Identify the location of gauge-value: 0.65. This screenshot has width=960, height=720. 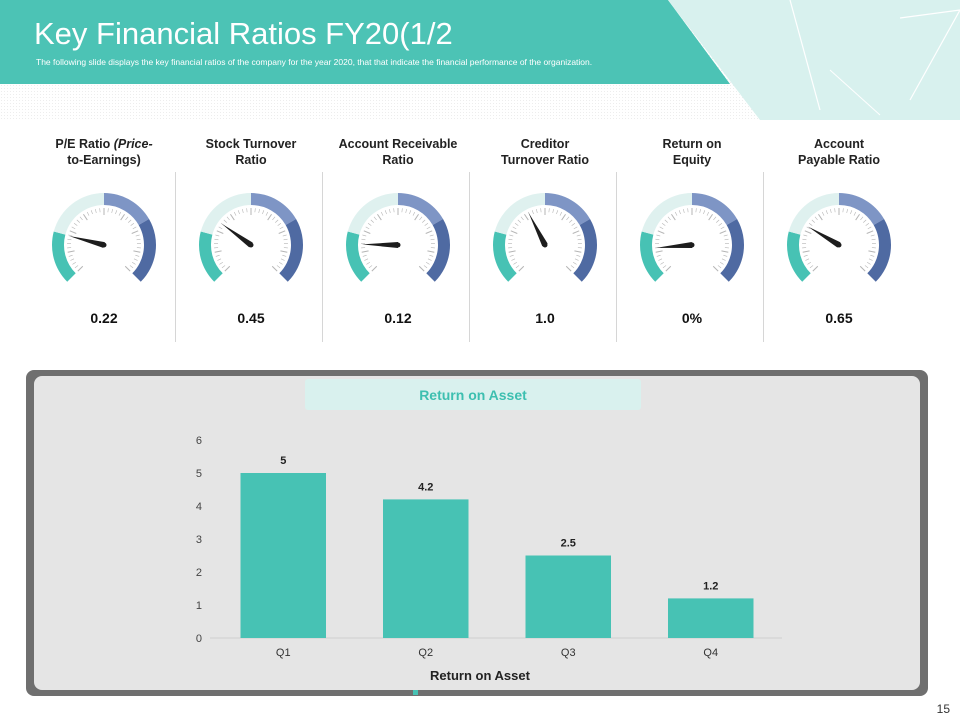
(839, 318).